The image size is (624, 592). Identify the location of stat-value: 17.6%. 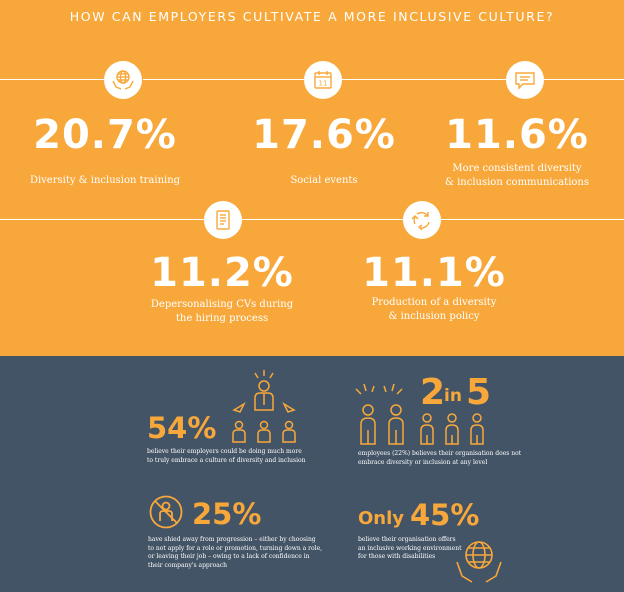
(324, 135).